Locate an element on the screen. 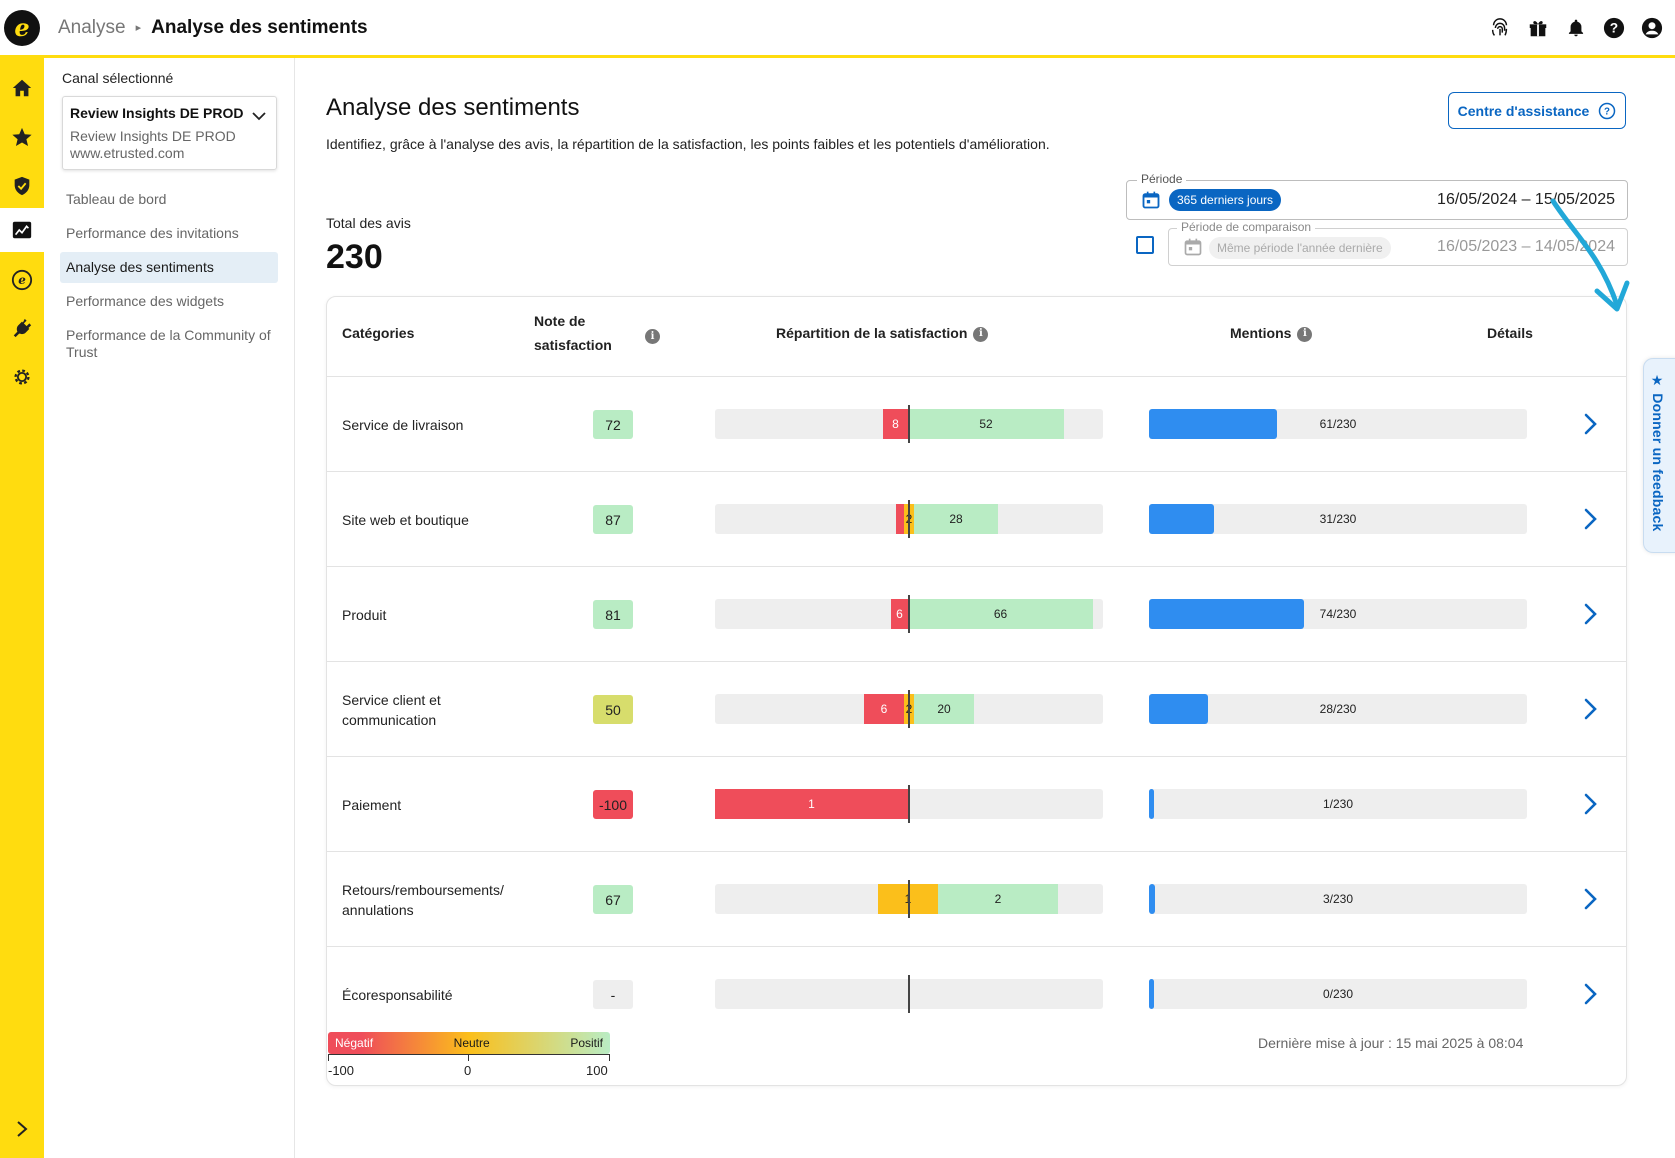 Image resolution: width=1675 pixels, height=1158 pixels. feedback-label: ★ Donner un feedback is located at coordinates (1658, 452).